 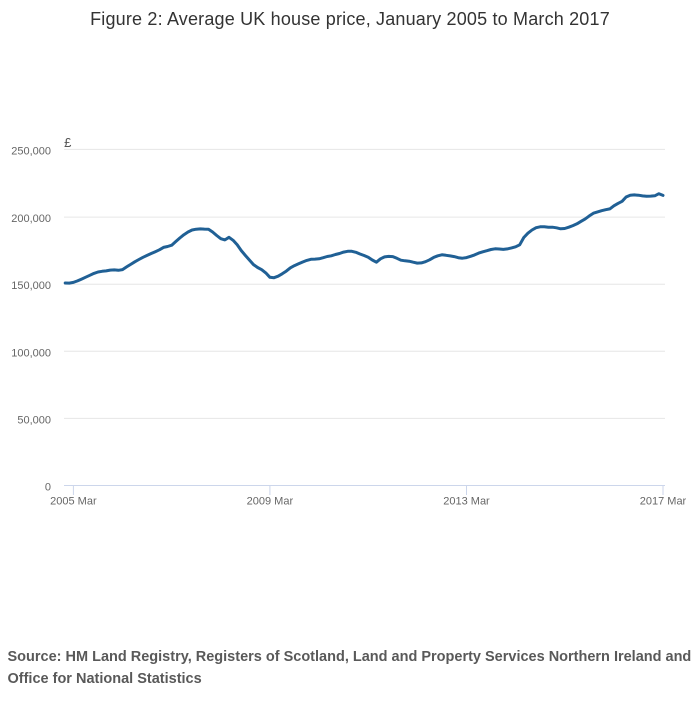 What do you see at coordinates (34, 420) in the screenshot?
I see `svg-text: 50,000` at bounding box center [34, 420].